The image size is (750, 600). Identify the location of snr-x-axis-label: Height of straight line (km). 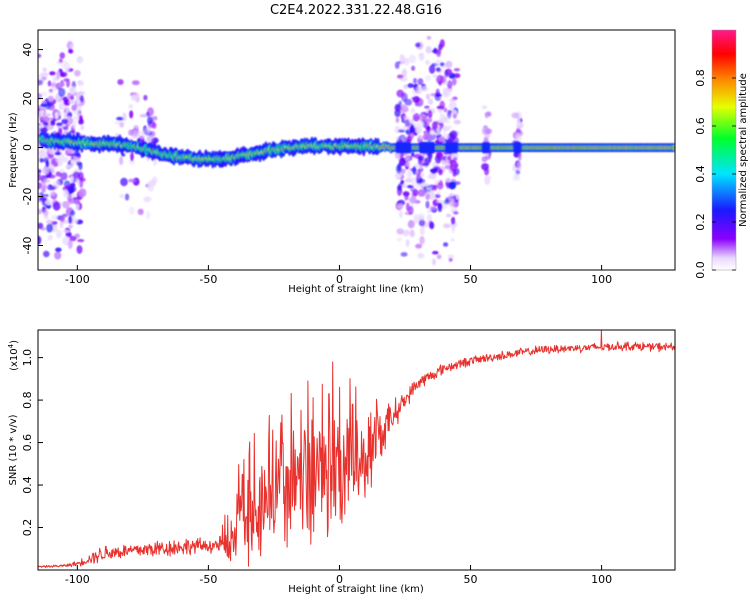
(356, 589).